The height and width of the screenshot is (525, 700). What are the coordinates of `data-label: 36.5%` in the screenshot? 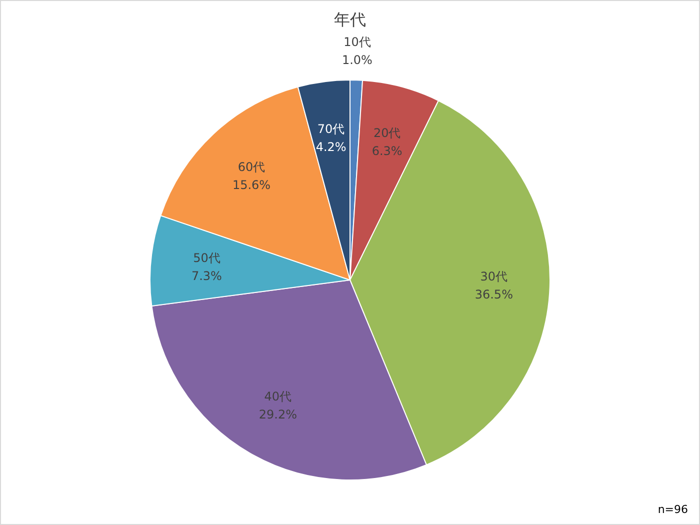 It's located at (493, 295).